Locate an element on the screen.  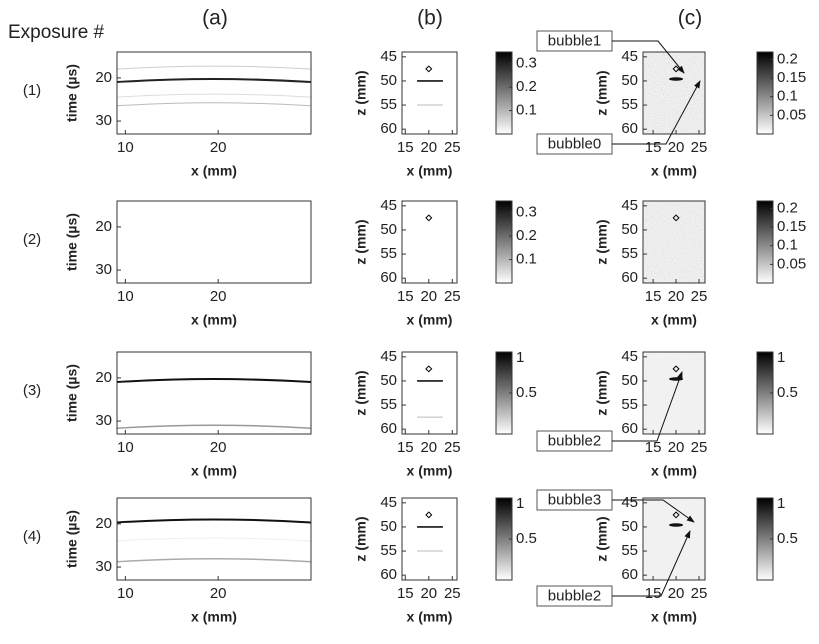
x-tick-label: 10 is located at coordinates (125, 447).